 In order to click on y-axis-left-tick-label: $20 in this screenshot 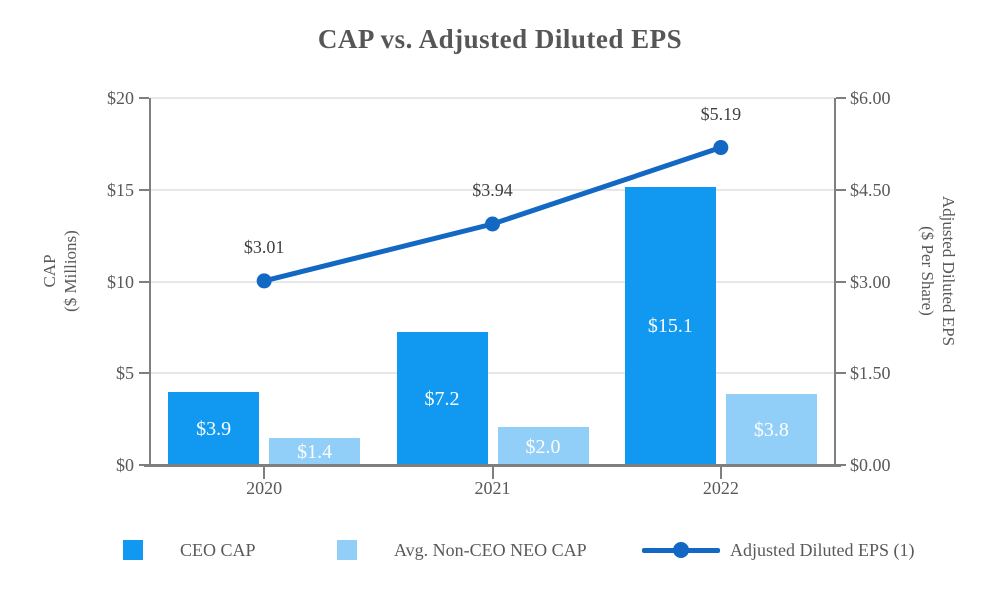, I will do `click(120, 98)`.